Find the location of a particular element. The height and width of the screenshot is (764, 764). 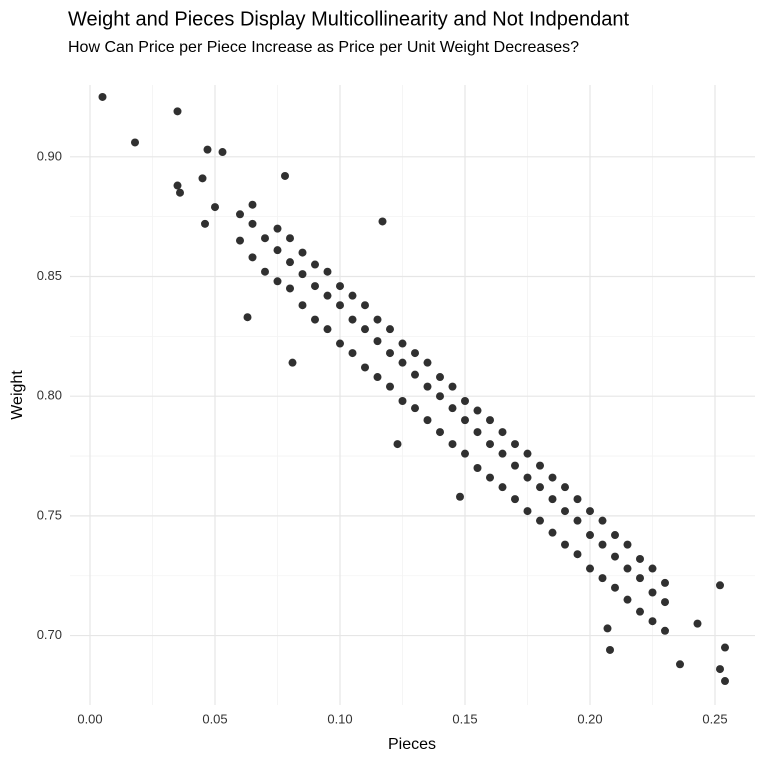

y-tick-label: 0.90 is located at coordinates (49, 155).